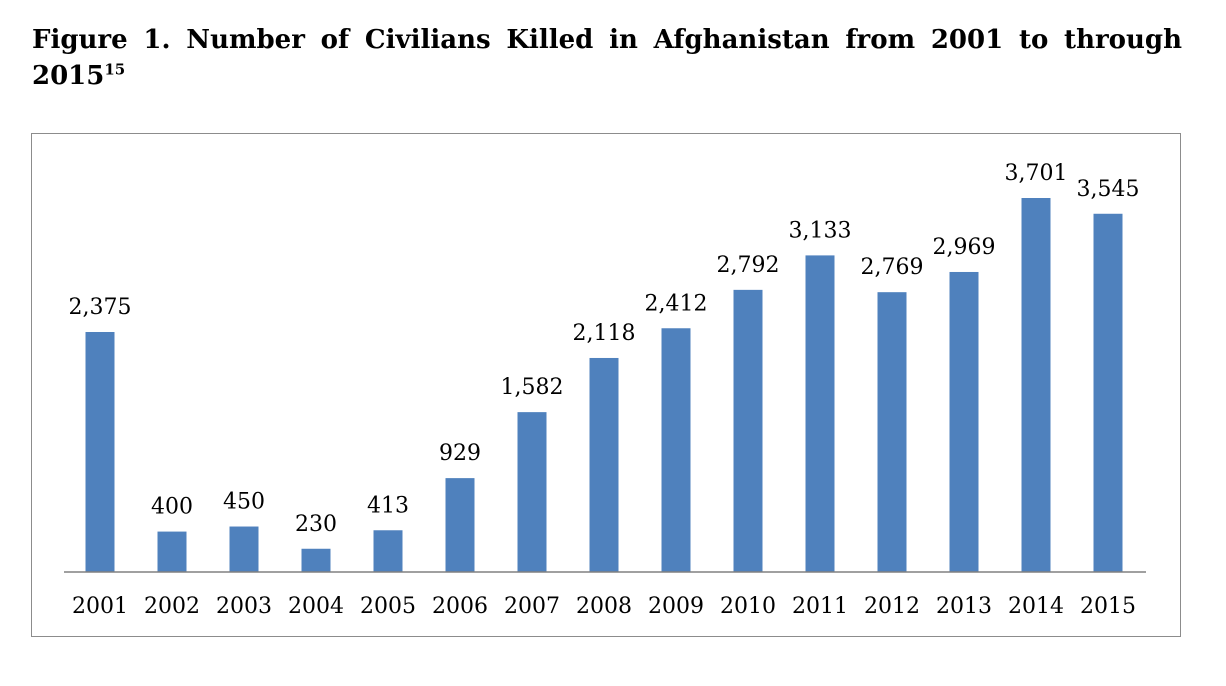  Describe the element at coordinates (964, 247) in the screenshot. I see `value-label-2013: 2,969` at that location.